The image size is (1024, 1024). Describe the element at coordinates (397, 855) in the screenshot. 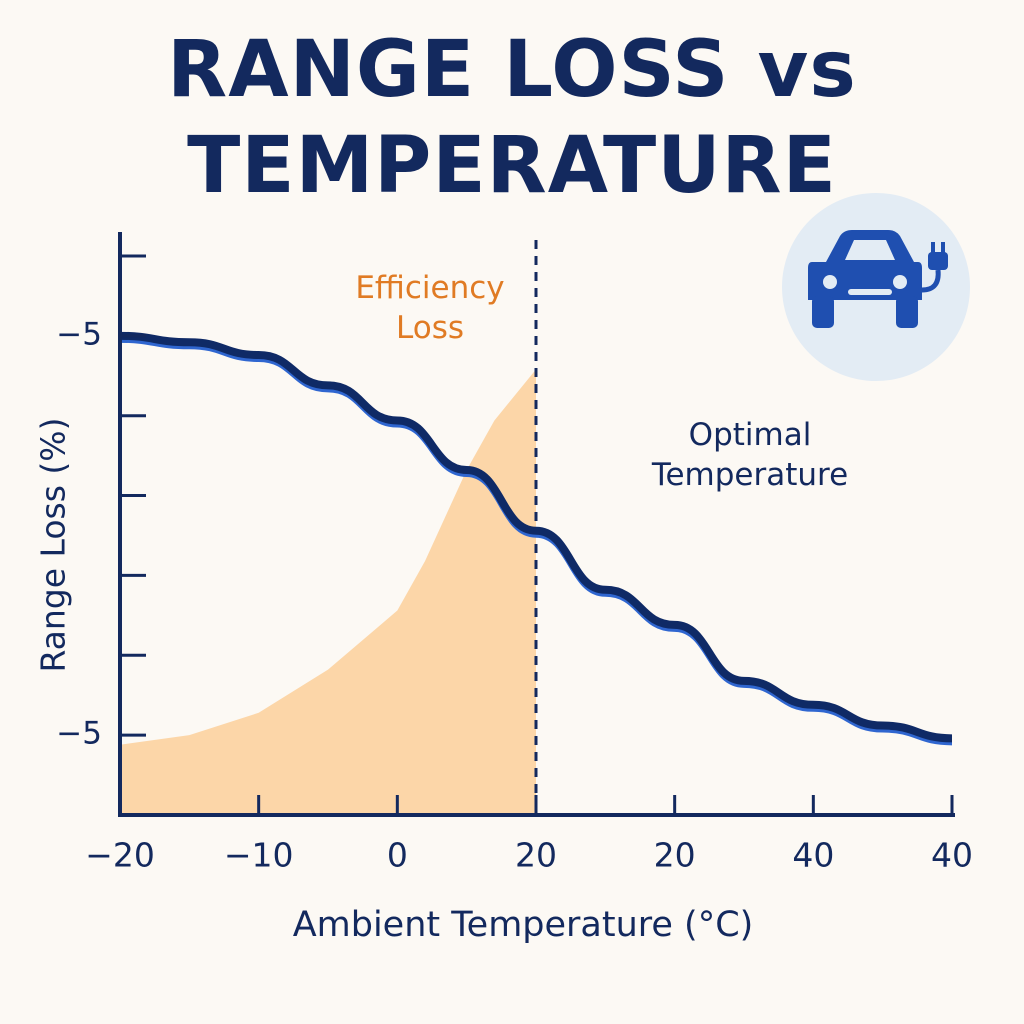

I see `x-tick-label: 0` at that location.